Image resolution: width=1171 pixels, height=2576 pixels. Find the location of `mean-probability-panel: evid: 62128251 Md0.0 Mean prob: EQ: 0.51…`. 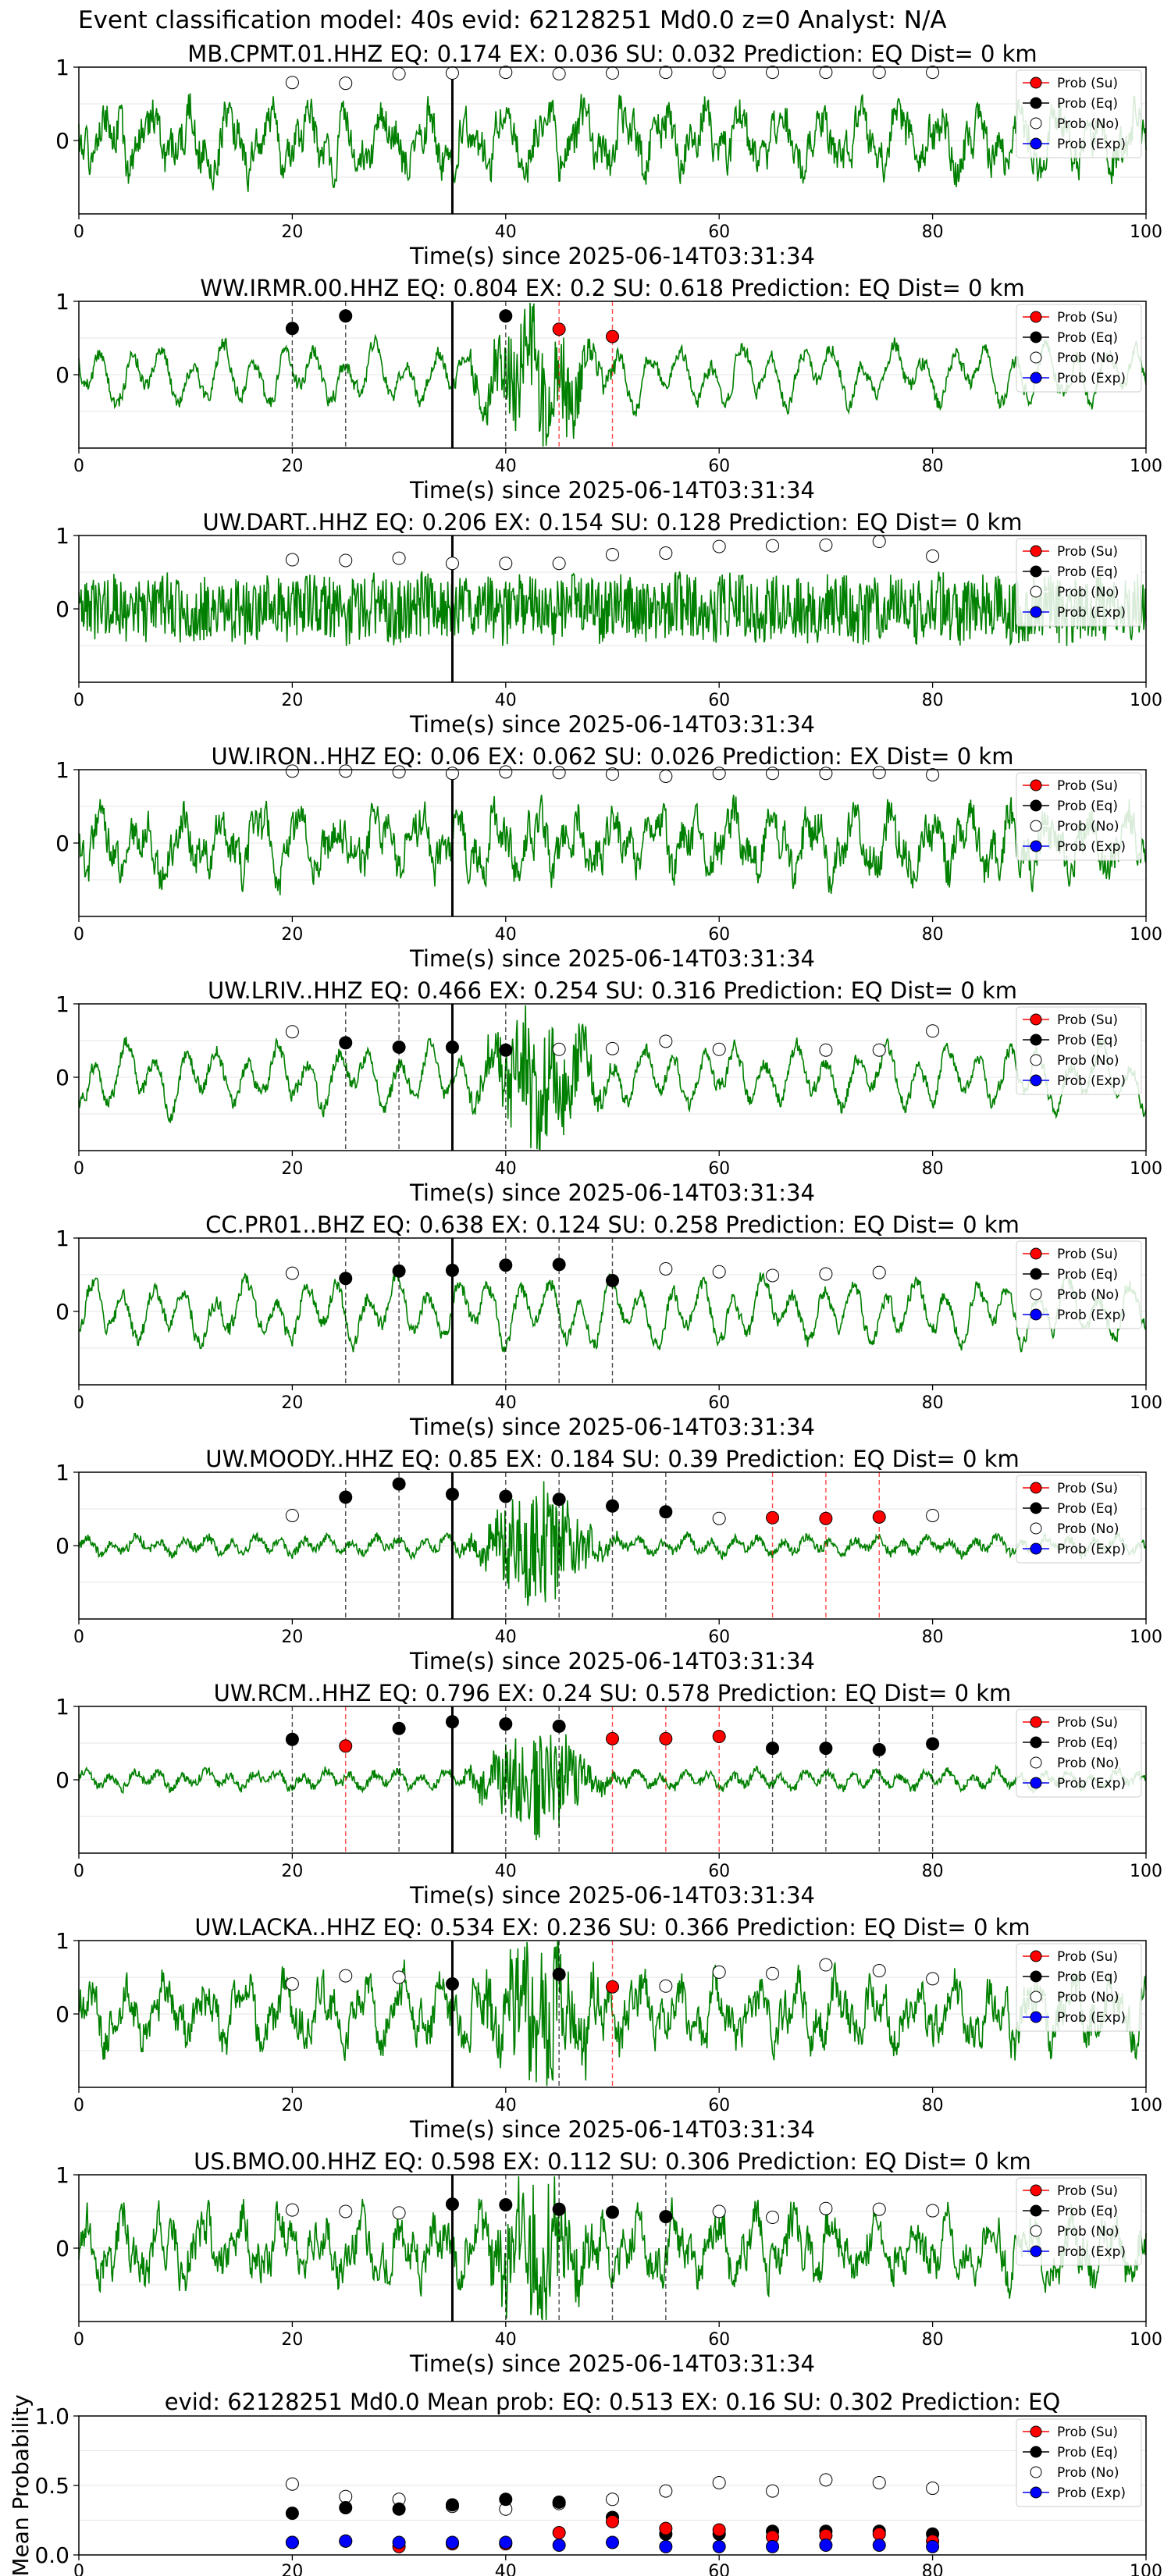

mean-probability-panel: evid: 62128251 Md0.0 Mean prob: EQ: 0.51… is located at coordinates (585, 2482).